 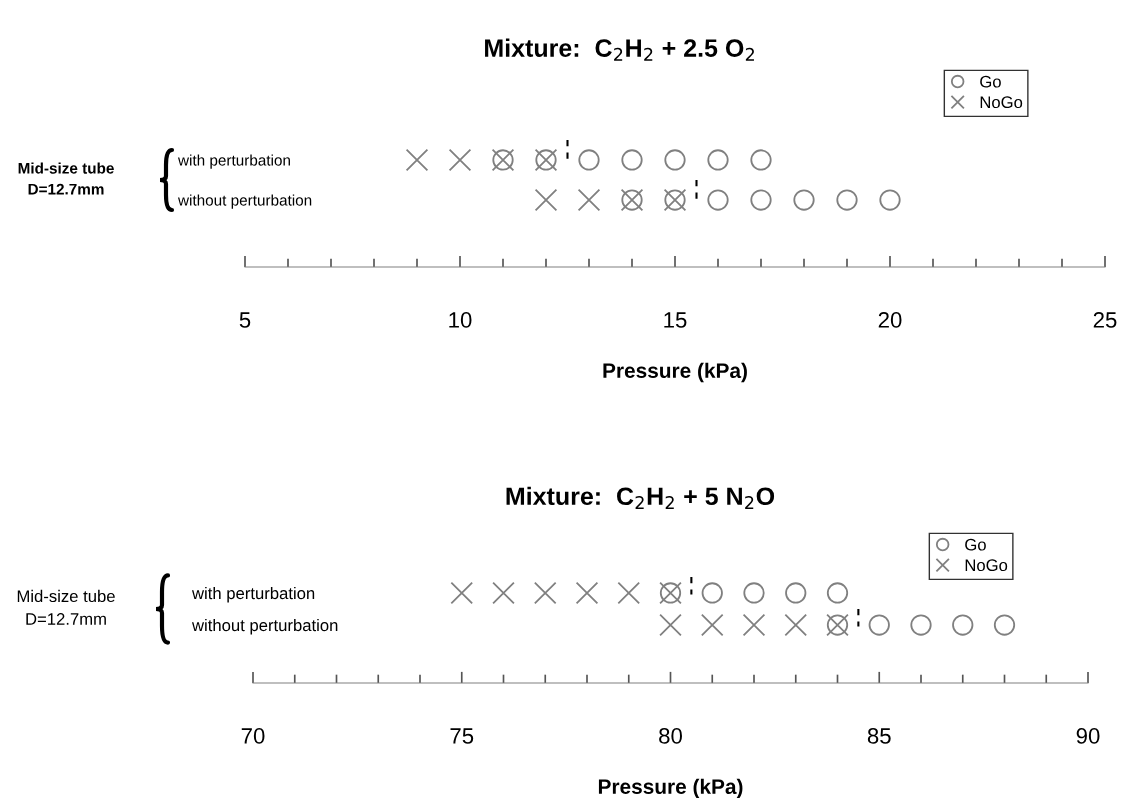 I want to click on x-tick-label: 85, so click(x=879, y=736).